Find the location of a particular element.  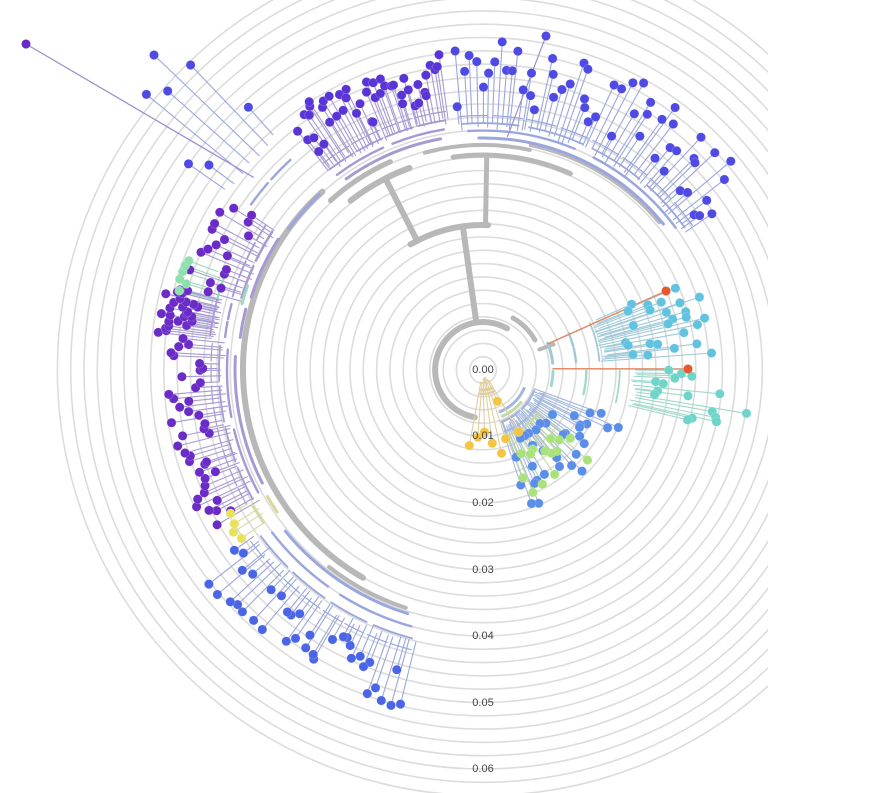

trunk-arc-outer-lower is located at coordinates (367, 587).